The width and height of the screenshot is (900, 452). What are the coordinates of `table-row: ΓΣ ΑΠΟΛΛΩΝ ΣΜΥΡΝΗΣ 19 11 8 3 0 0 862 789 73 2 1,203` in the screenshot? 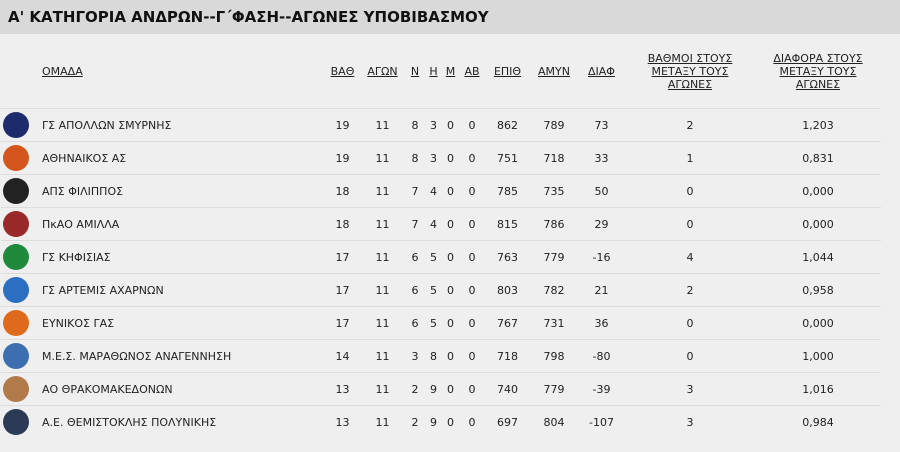 It's located at (441, 125).